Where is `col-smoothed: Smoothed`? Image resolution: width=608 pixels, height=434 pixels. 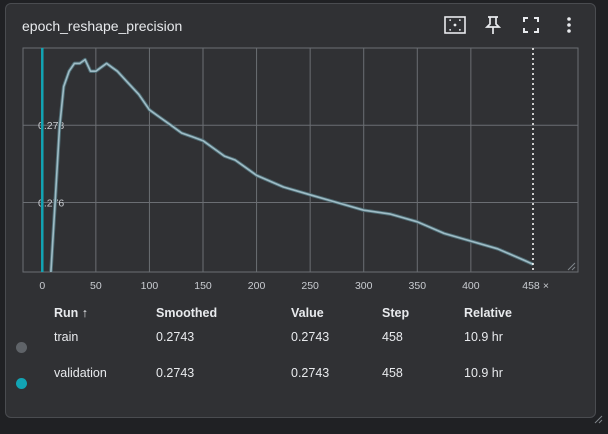
col-smoothed: Smoothed is located at coordinates (187, 313).